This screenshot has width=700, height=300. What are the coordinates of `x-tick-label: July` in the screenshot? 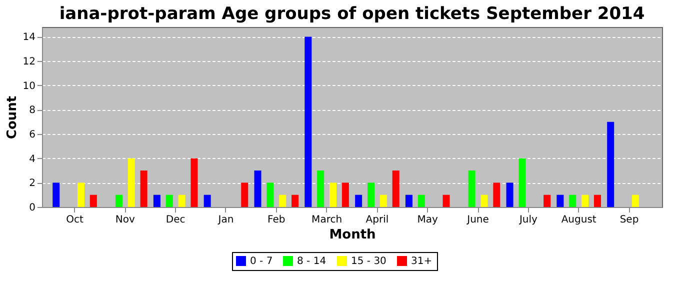 It's located at (528, 220).